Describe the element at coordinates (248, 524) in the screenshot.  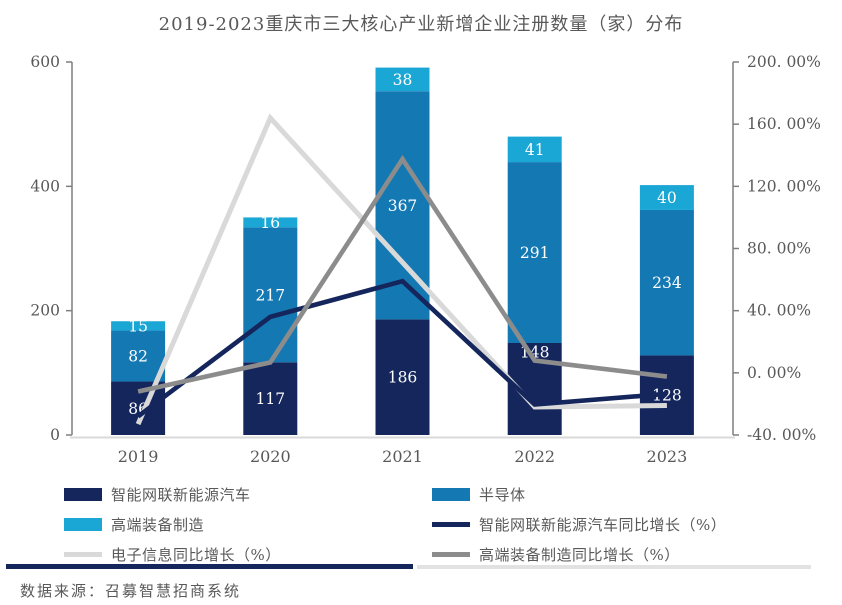
I see `legend-item-2: 高端装备制造` at that location.